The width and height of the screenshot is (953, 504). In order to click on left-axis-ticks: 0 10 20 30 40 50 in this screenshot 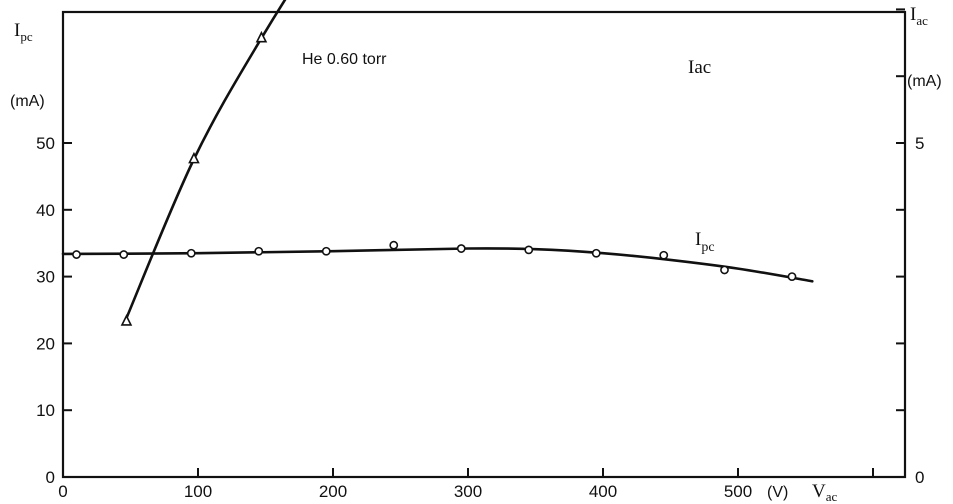, I will do `click(54, 310)`.